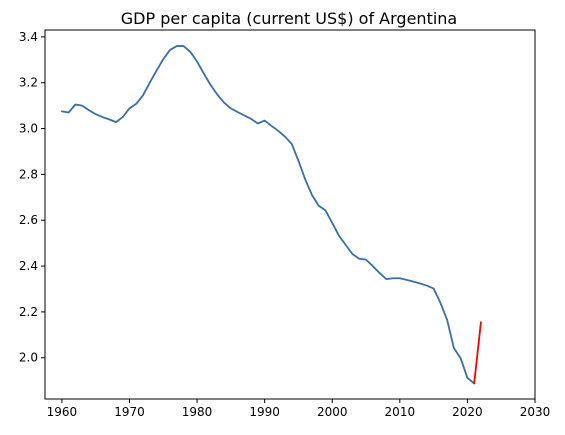 The image size is (565, 435). I want to click on y-tick-label: 2.0, so click(28, 358).